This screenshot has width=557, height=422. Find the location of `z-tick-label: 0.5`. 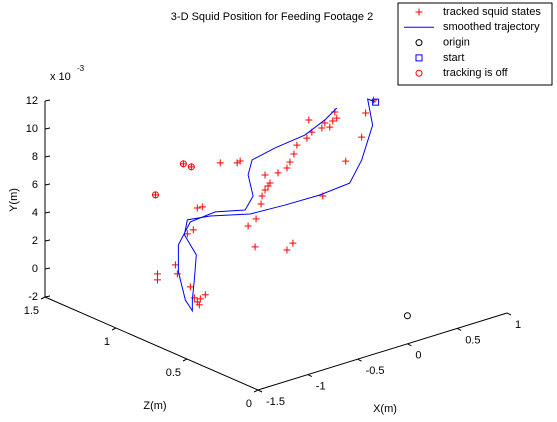

z-tick-label: 0.5 is located at coordinates (173, 373).